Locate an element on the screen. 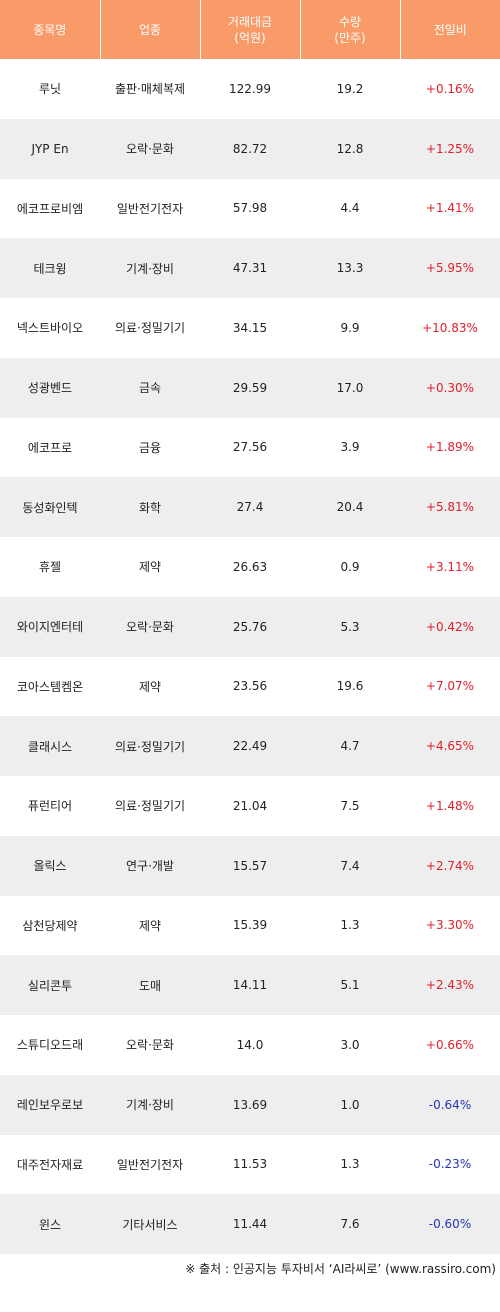  cell-volume: 9.9 is located at coordinates (350, 328).